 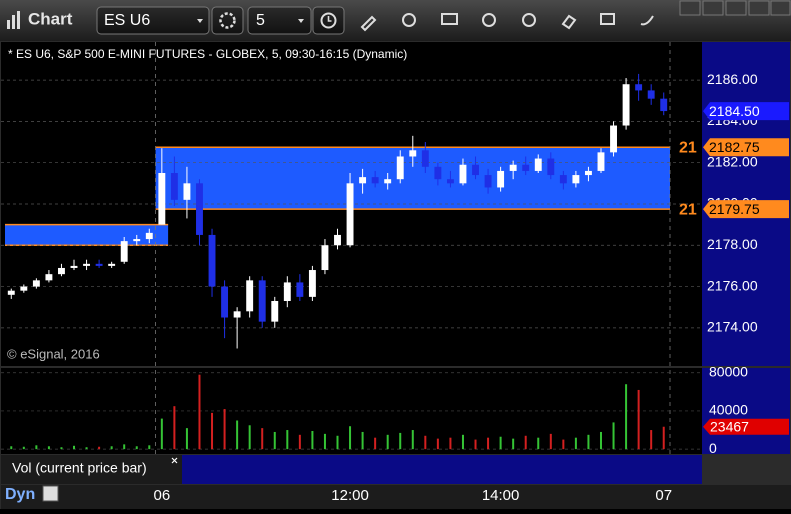 I want to click on maximize-button, so click(x=736, y=8).